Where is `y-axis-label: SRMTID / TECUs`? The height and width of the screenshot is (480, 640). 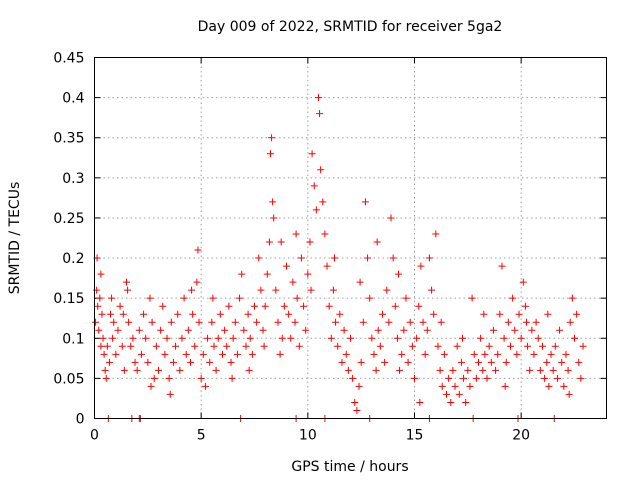
y-axis-label: SRMTID / TECUs is located at coordinates (15, 238).